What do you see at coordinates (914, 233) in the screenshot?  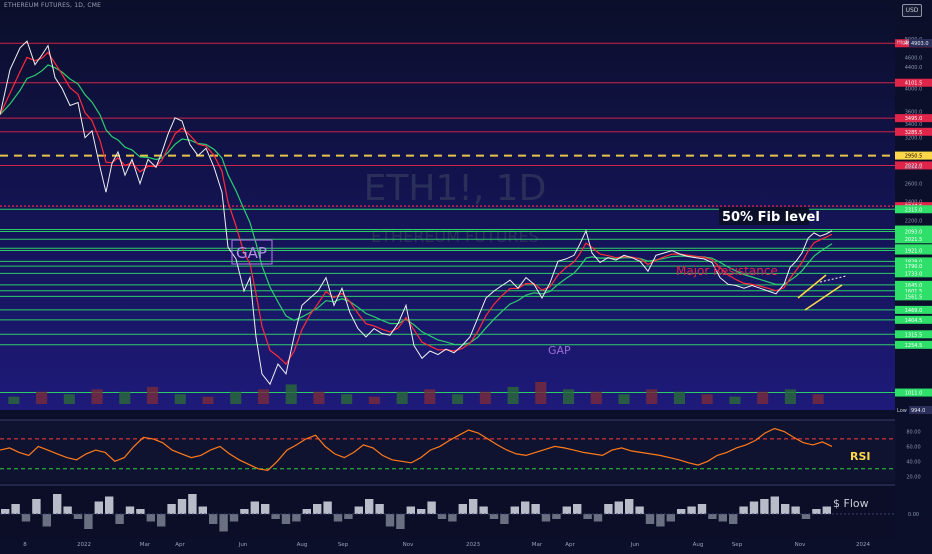 I see `support-level-2-tag-text: 2093.0` at bounding box center [914, 233].